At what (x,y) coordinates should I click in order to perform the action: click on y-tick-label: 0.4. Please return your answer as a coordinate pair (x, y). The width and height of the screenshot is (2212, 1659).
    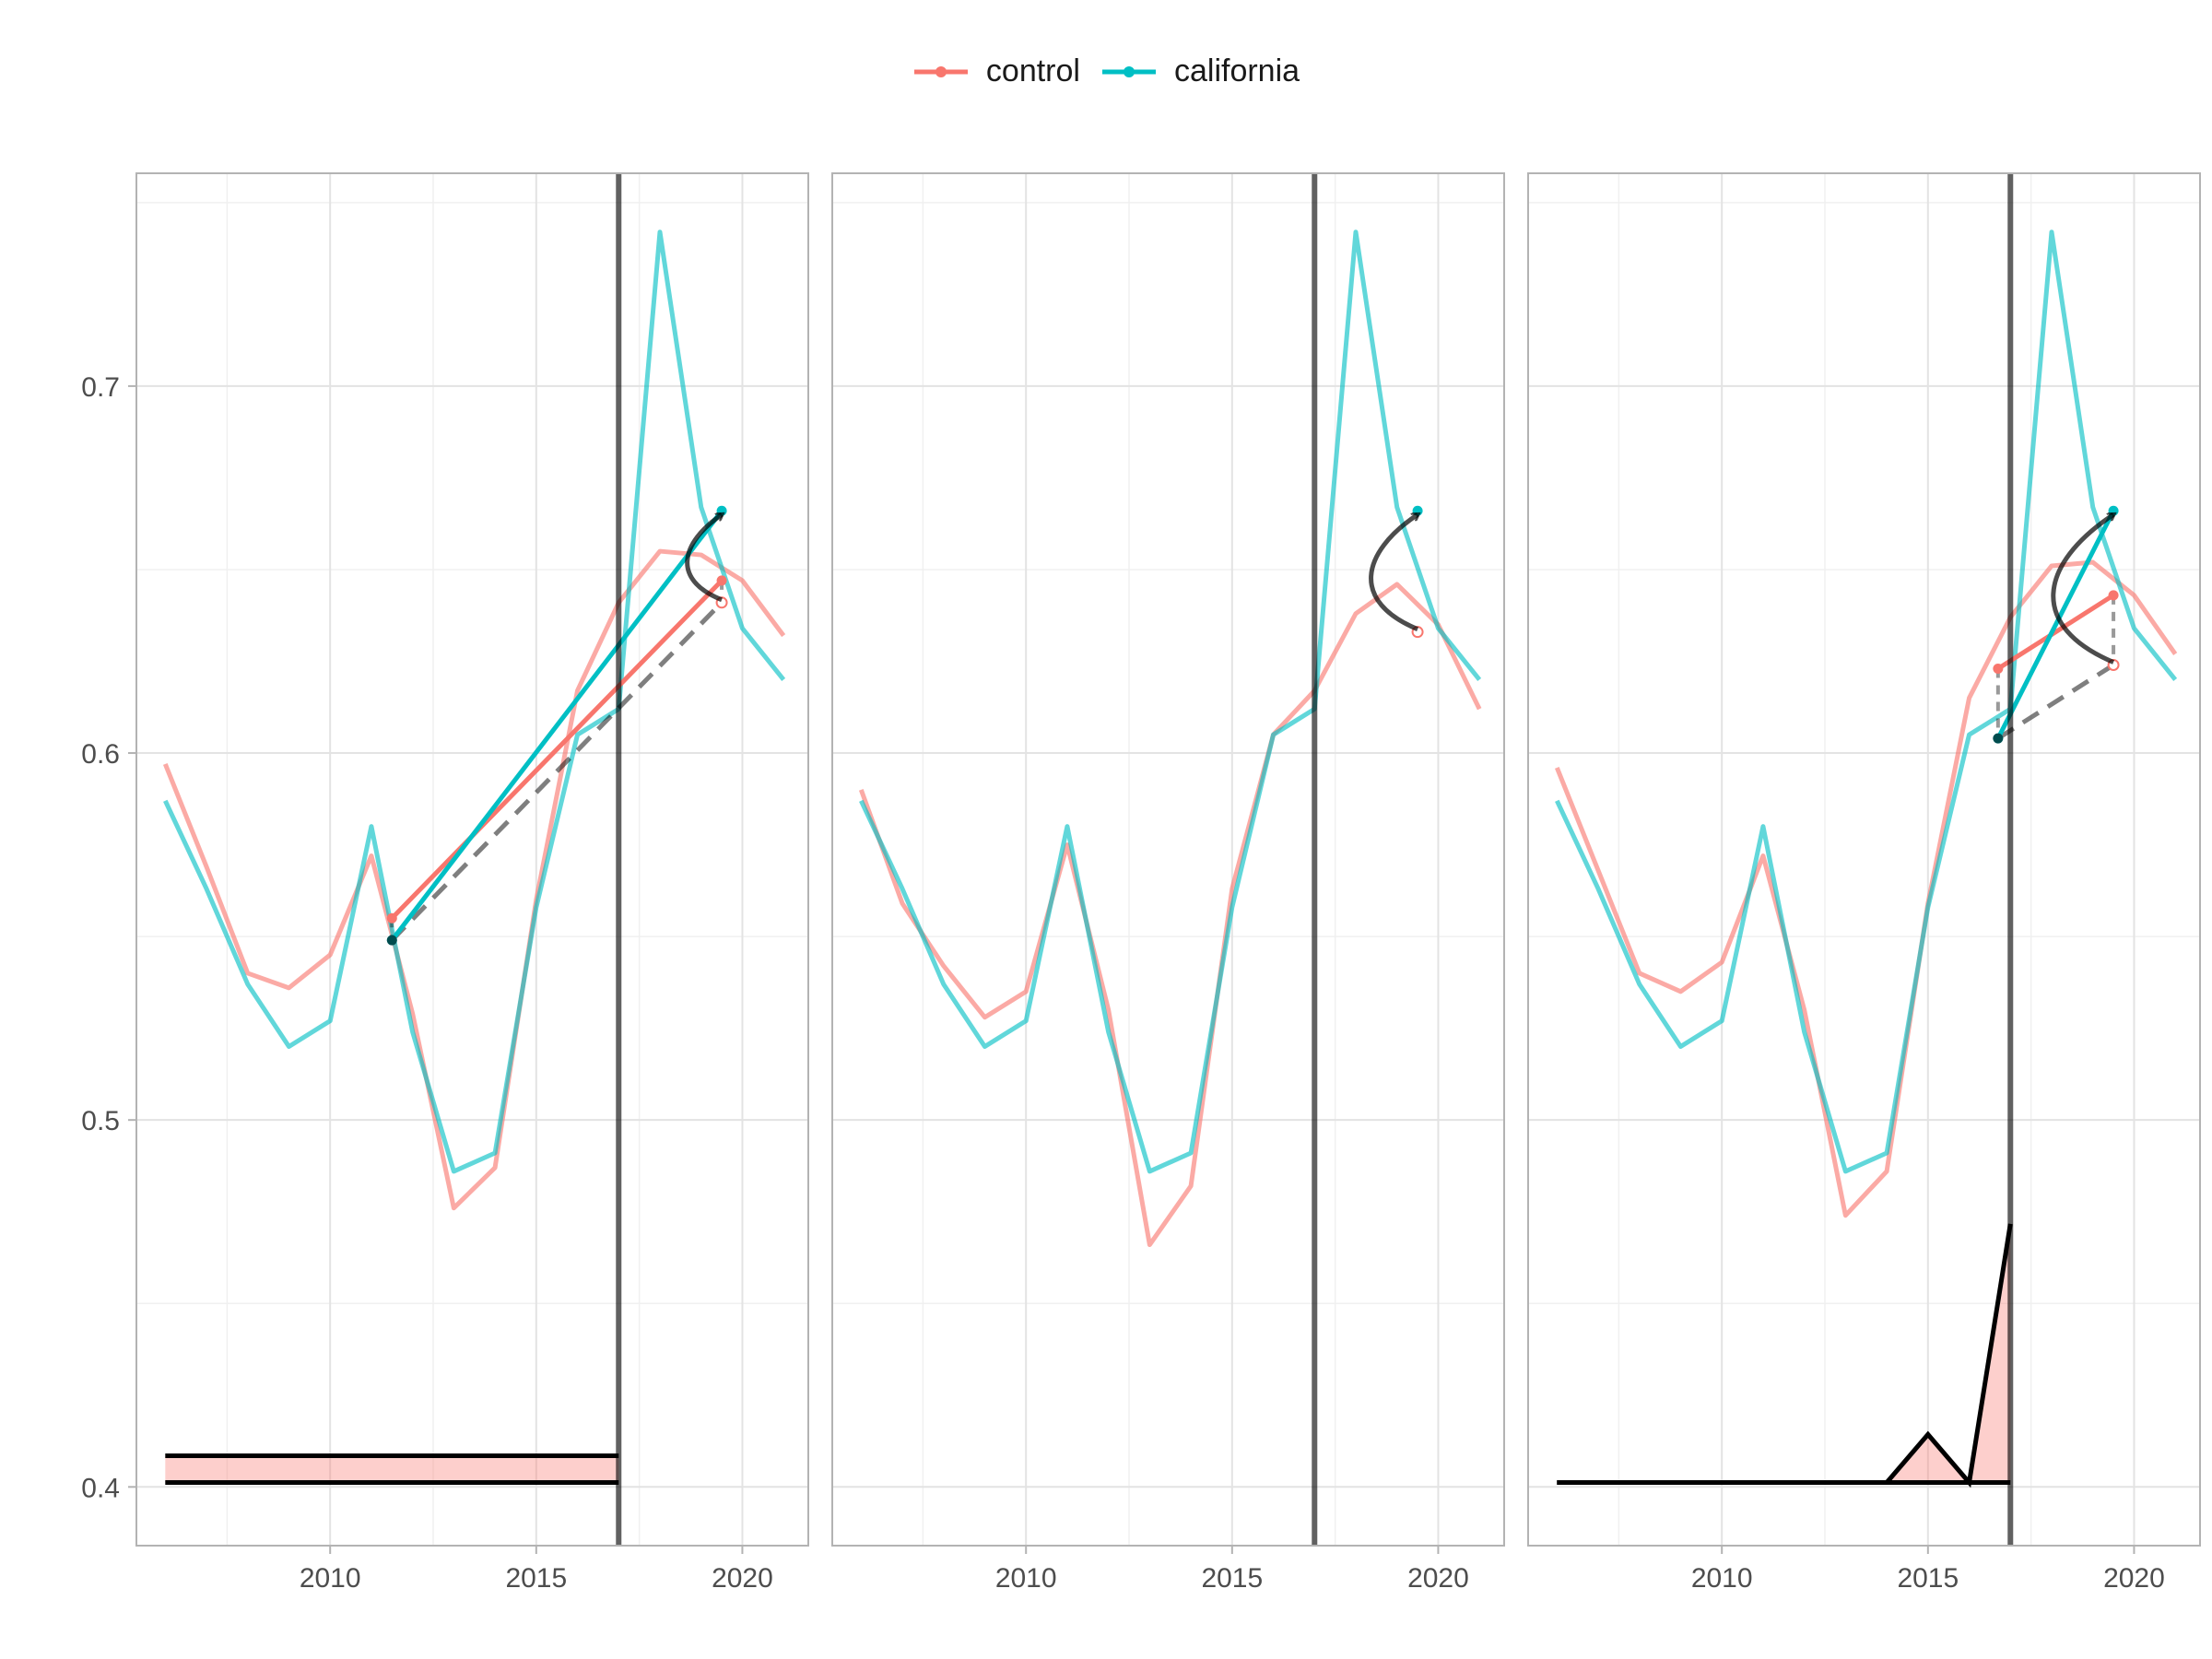
    Looking at the image, I should click on (100, 1488).